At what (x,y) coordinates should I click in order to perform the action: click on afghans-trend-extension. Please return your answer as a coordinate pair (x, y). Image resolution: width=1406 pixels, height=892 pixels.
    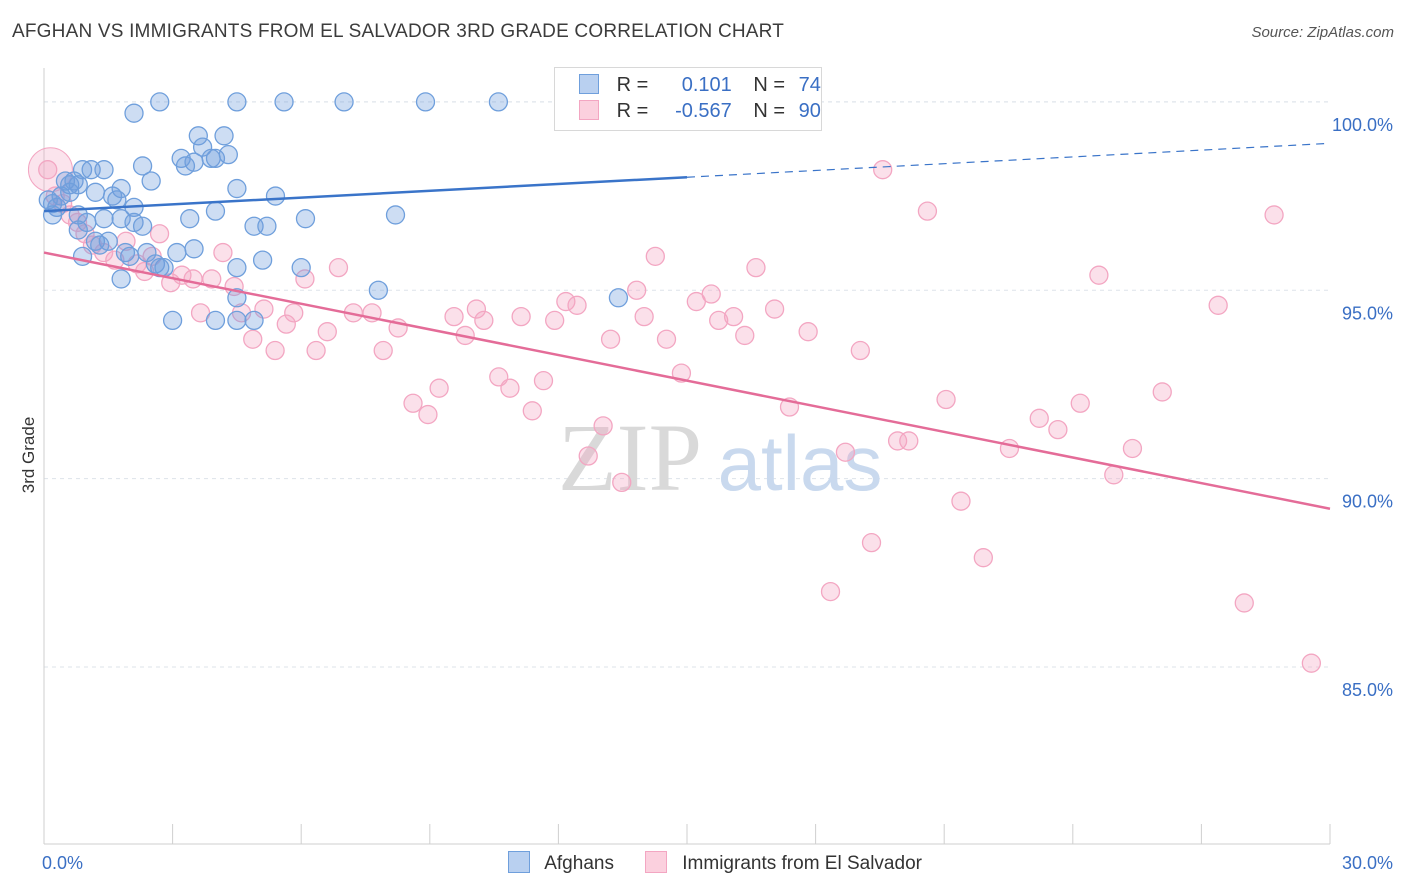
    Looking at the image, I should click on (1008, 160).